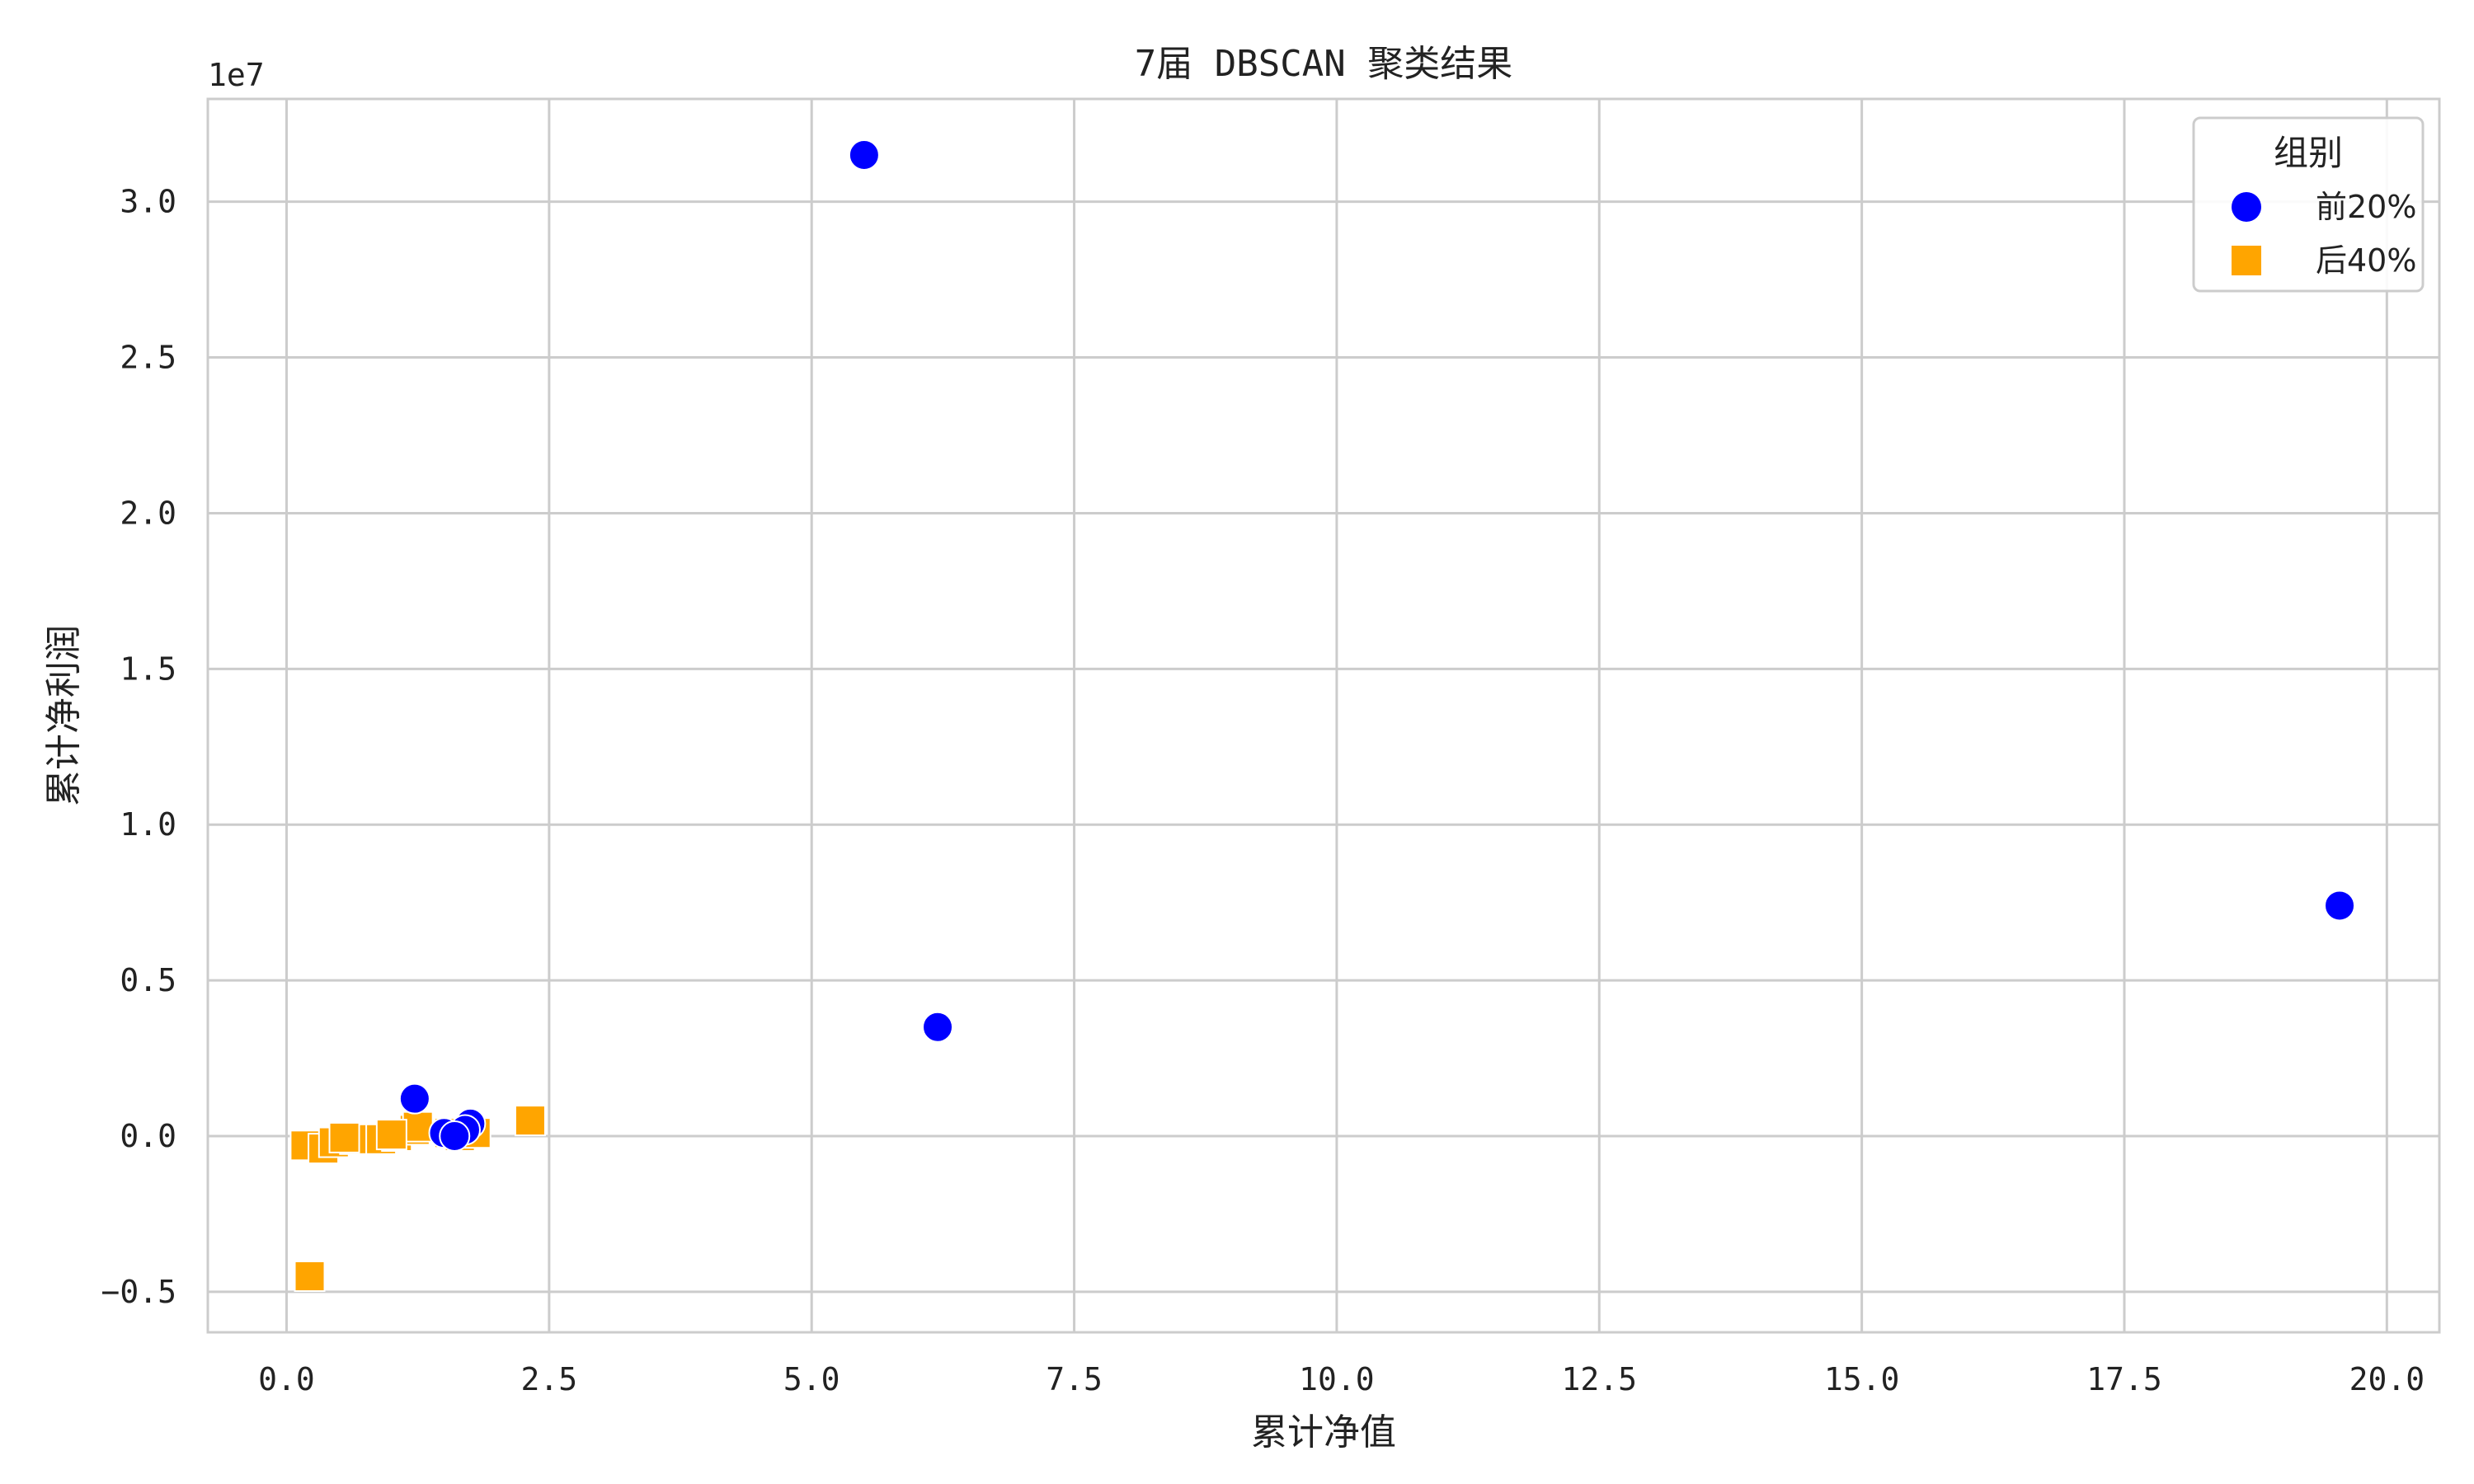 This screenshot has width=2474, height=1484. I want to click on x-tick-label: 2.5, so click(549, 1379).